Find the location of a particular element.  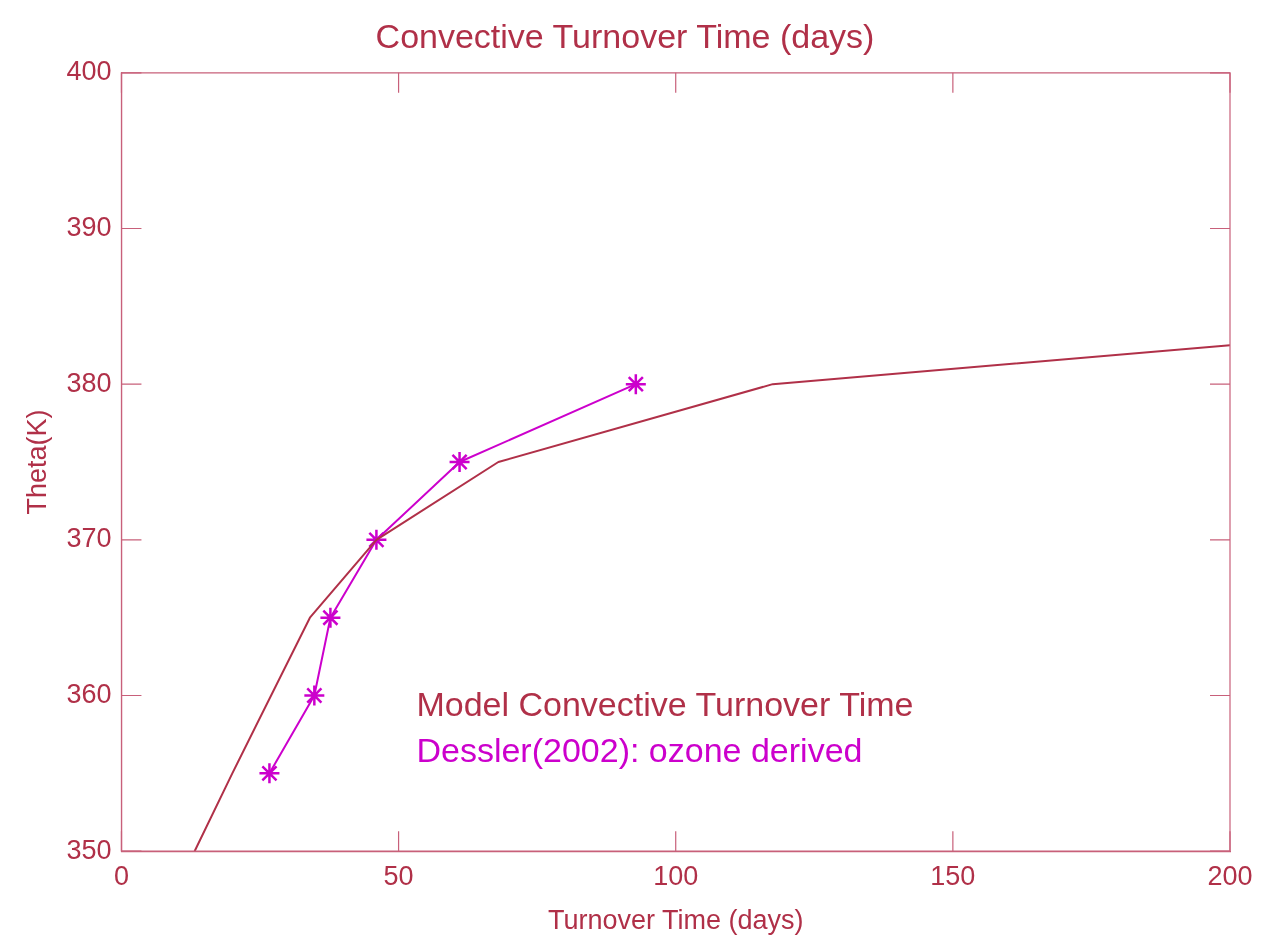

x-tick-label: 200 is located at coordinates (1230, 875).